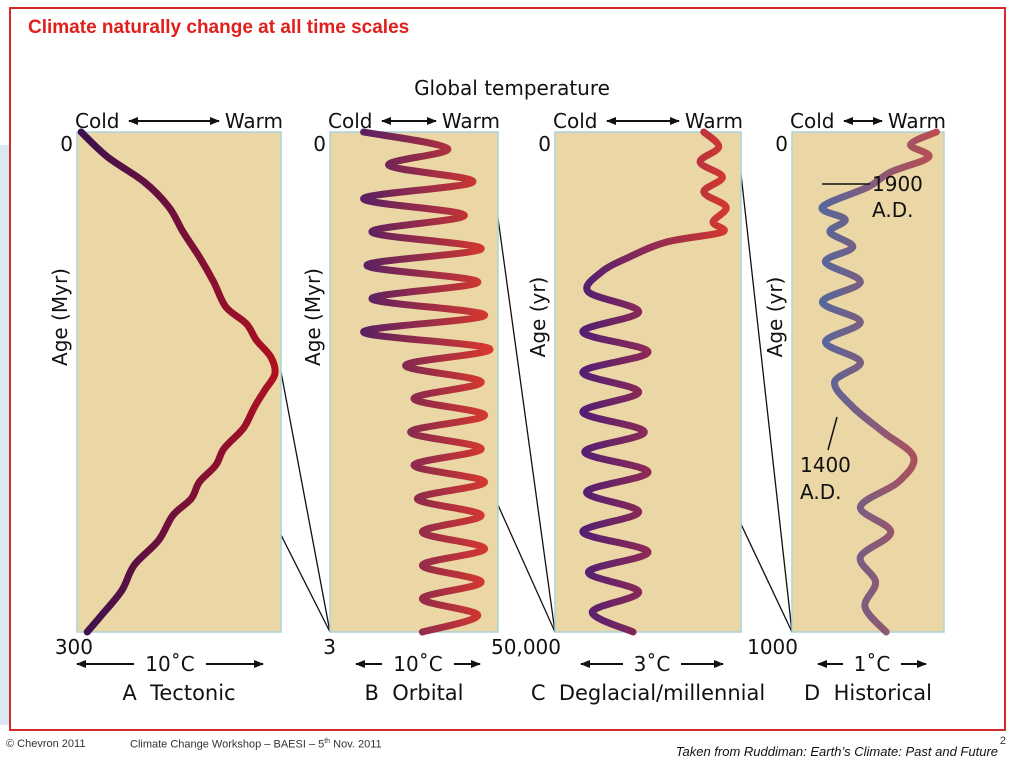 Image resolution: width=1024 pixels, height=768 pixels. Describe the element at coordinates (329, 647) in the screenshot. I see `y-bottom-label: 3` at that location.